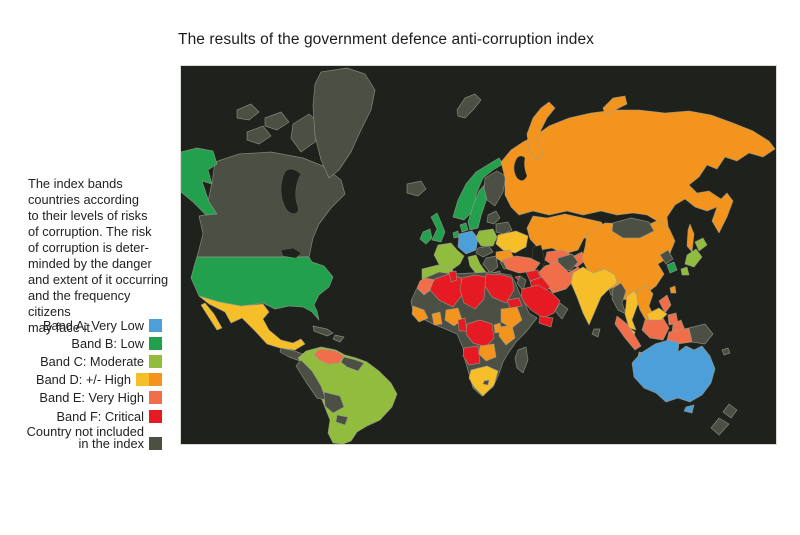 This screenshot has width=800, height=535. I want to click on region-sri-lanka, so click(596, 333).